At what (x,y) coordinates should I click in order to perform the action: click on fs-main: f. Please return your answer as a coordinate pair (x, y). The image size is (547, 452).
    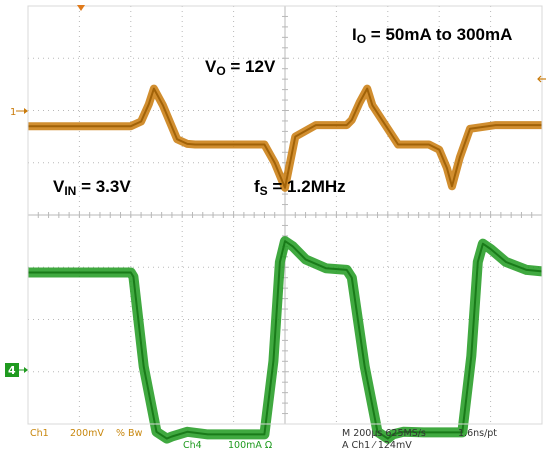
    Looking at the image, I should click on (257, 186).